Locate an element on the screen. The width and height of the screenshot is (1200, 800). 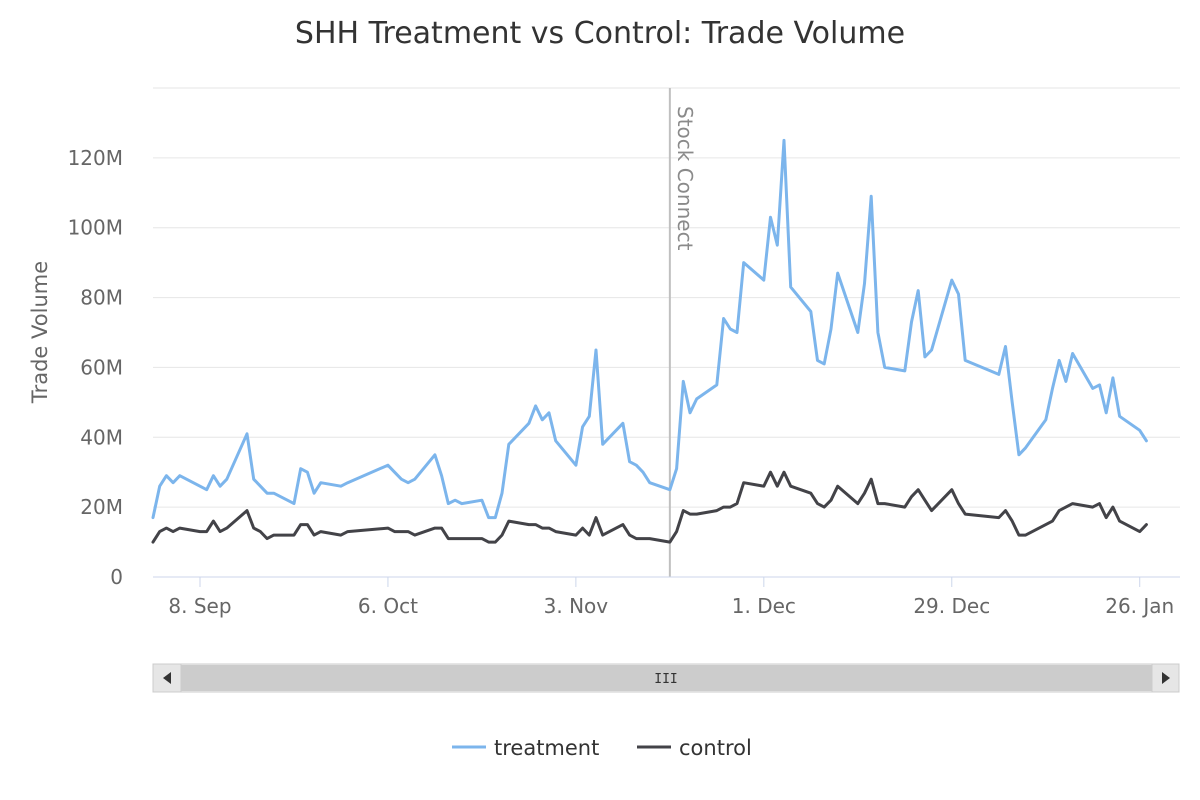
legend-label: treatment is located at coordinates (546, 748).